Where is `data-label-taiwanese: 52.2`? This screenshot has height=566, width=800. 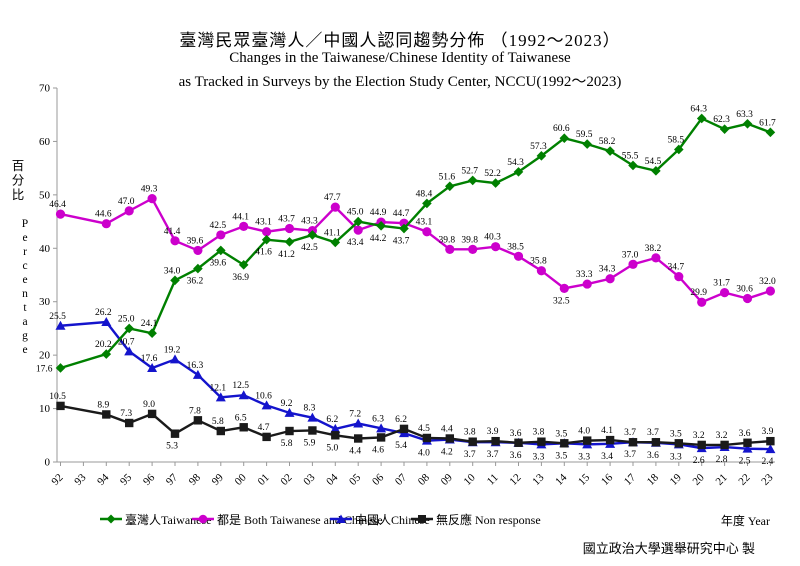 data-label-taiwanese: 52.2 is located at coordinates (492, 174).